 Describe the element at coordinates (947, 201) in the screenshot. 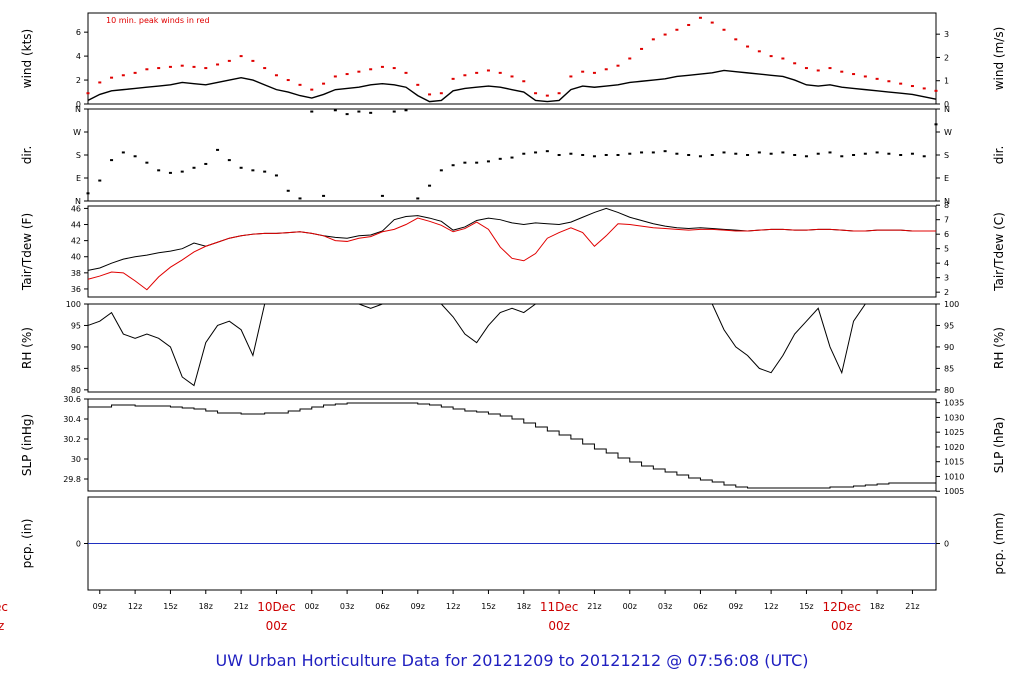

I see `y-tick-label-right: N` at that location.